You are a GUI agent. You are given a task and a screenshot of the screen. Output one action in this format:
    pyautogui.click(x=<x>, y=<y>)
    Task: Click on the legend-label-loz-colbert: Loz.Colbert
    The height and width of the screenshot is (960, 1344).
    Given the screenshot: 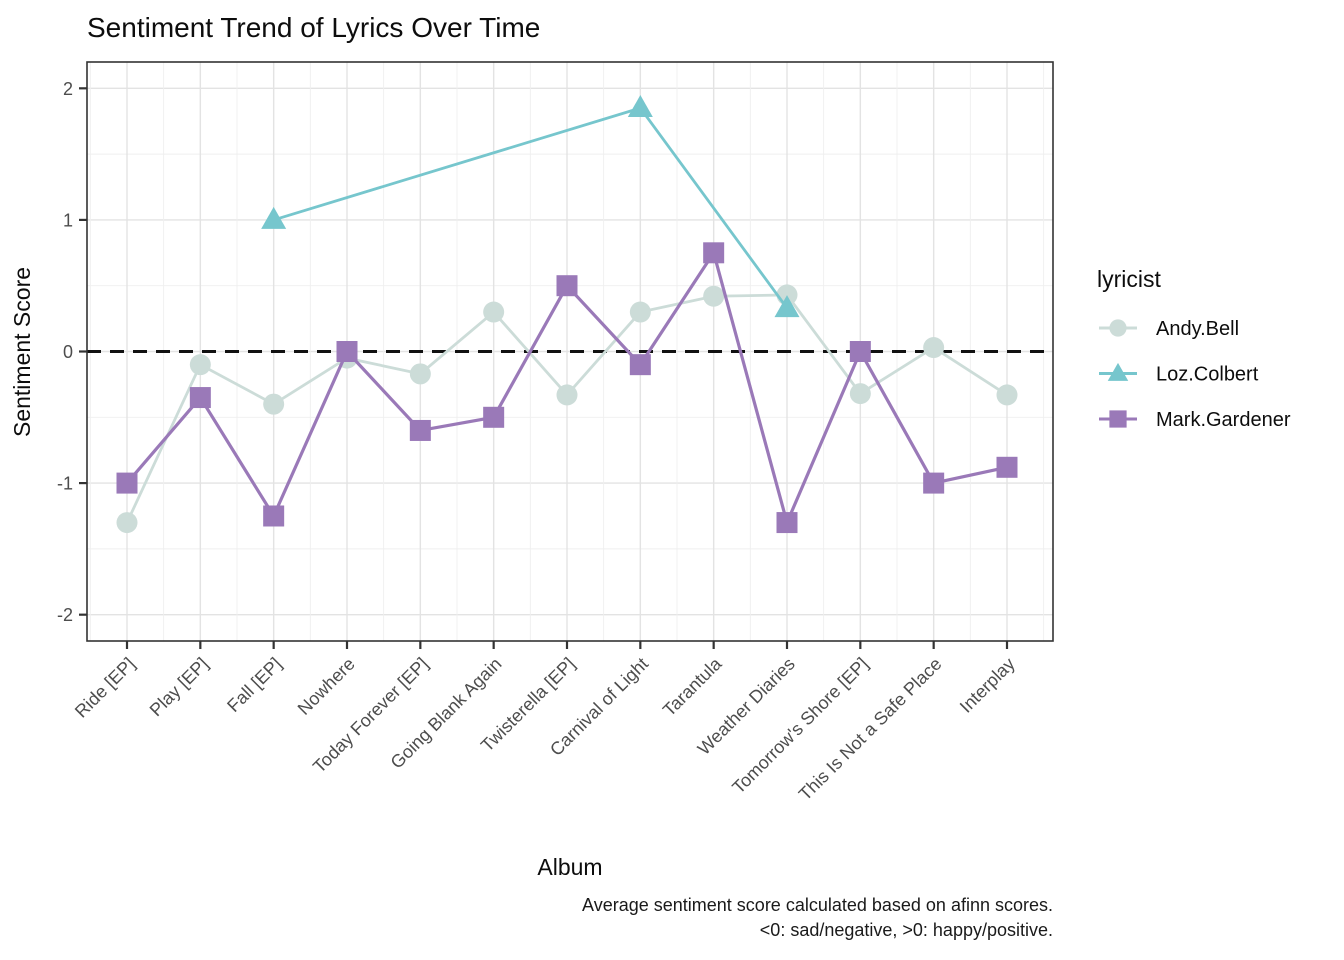 What is the action you would take?
    pyautogui.click(x=1207, y=375)
    